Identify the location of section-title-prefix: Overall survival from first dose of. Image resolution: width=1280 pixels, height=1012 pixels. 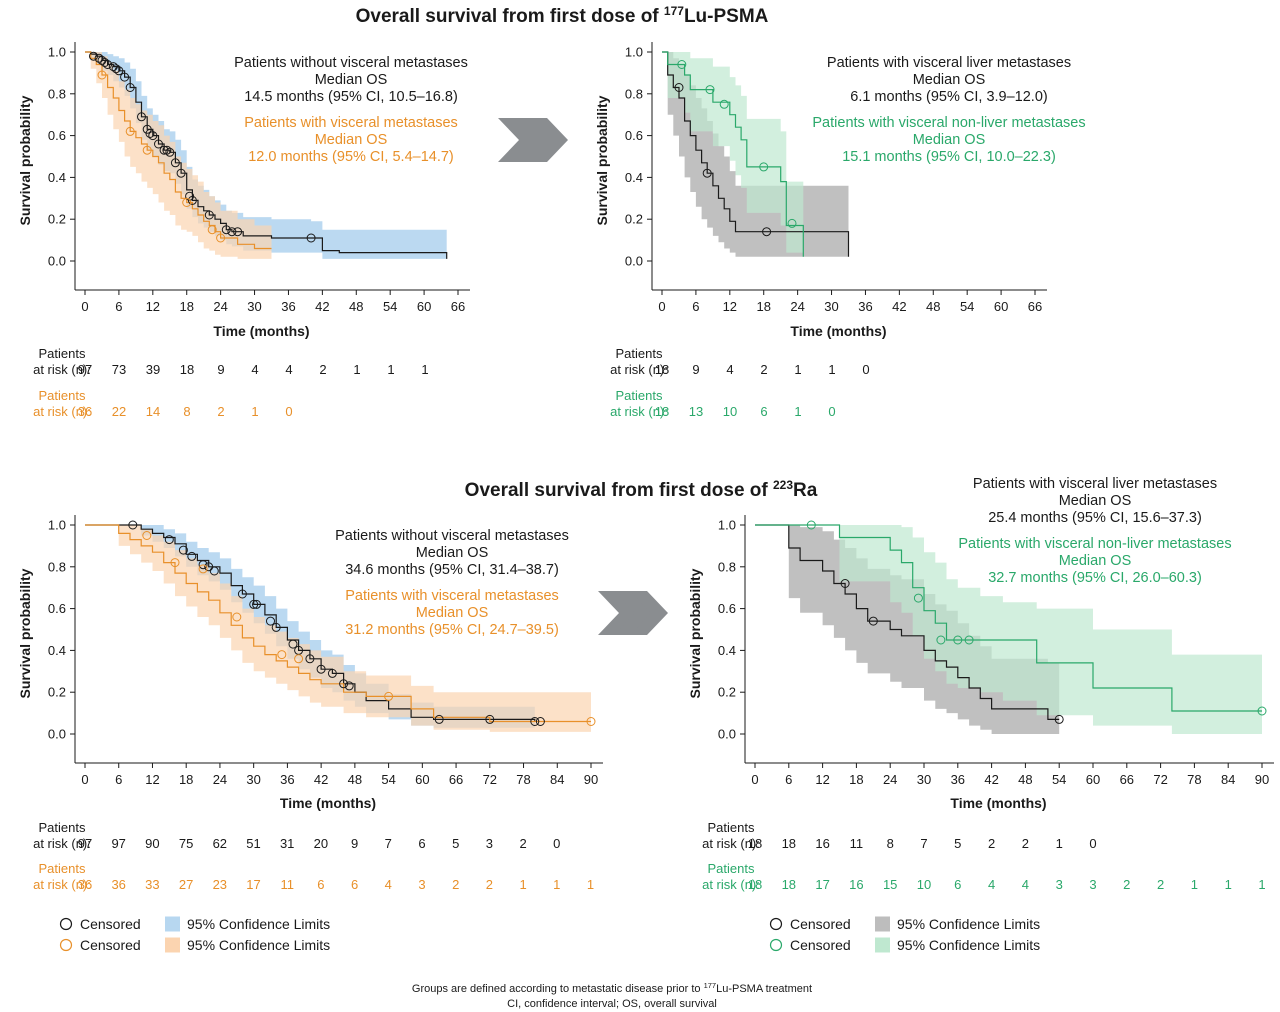
(510, 16).